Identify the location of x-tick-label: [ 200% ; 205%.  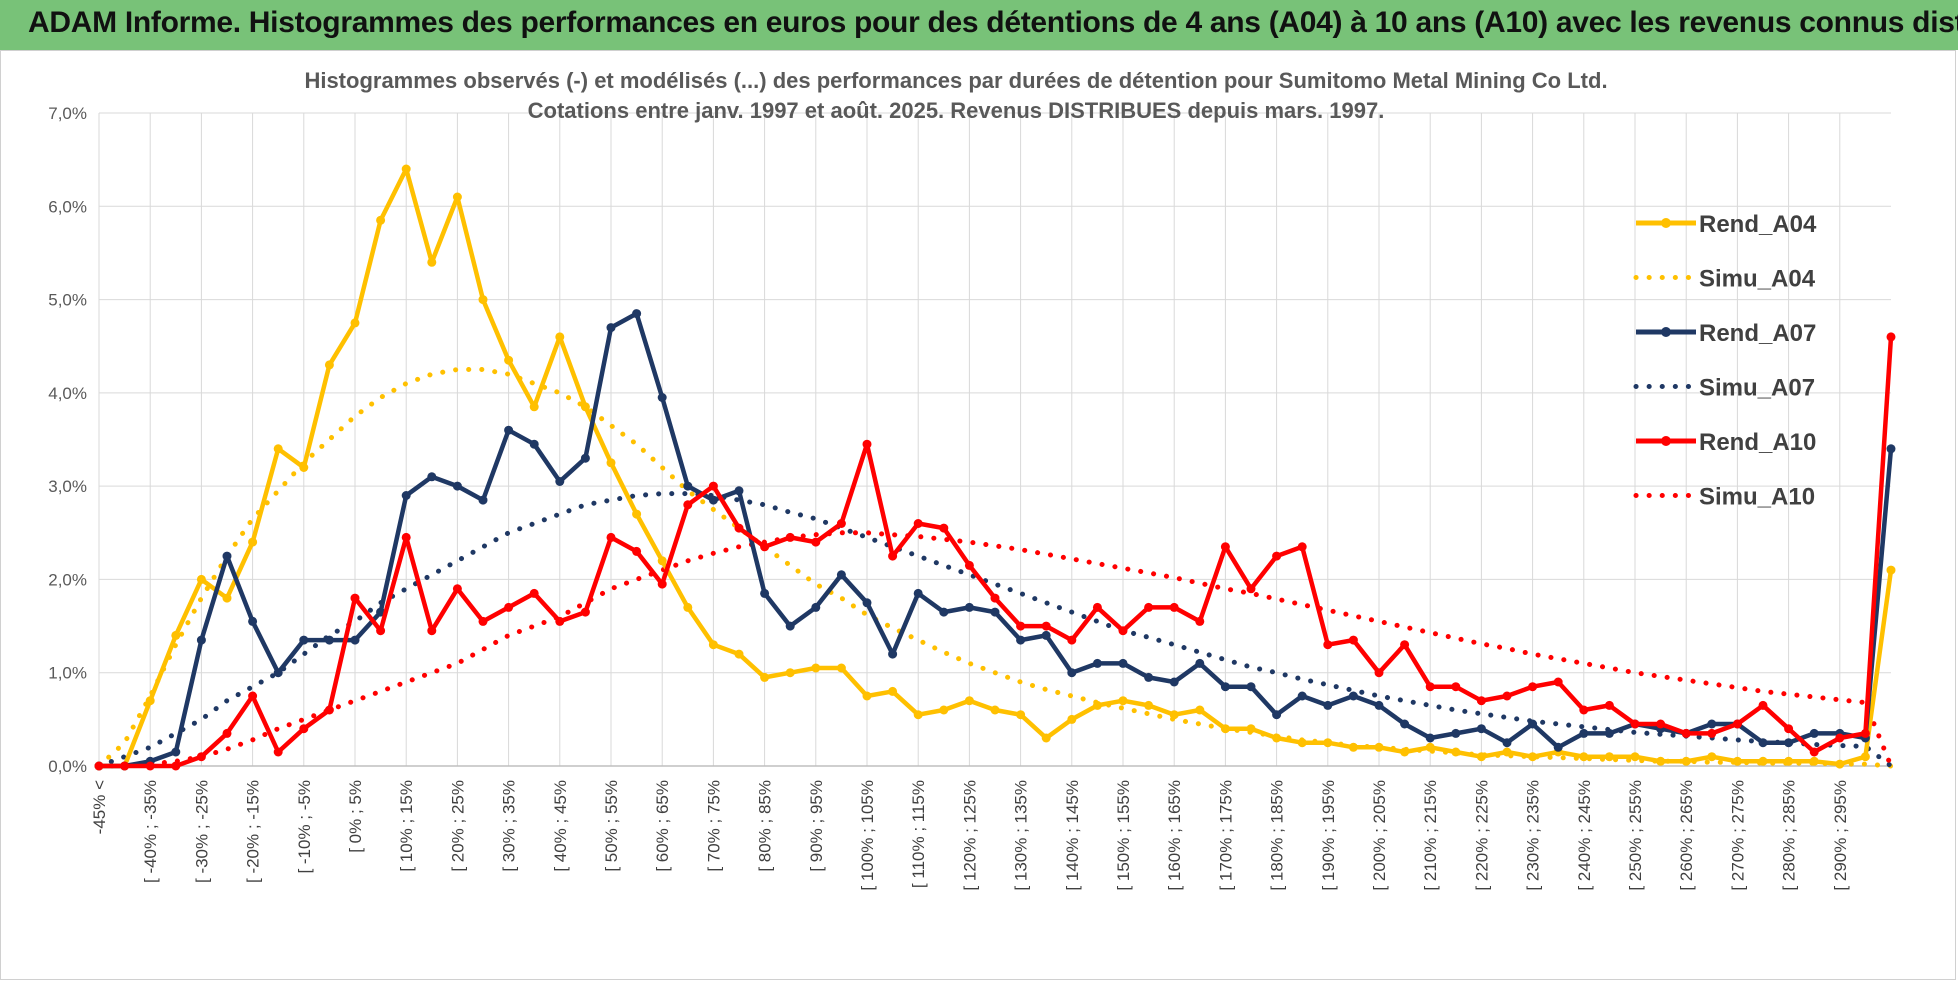
(1379, 835).